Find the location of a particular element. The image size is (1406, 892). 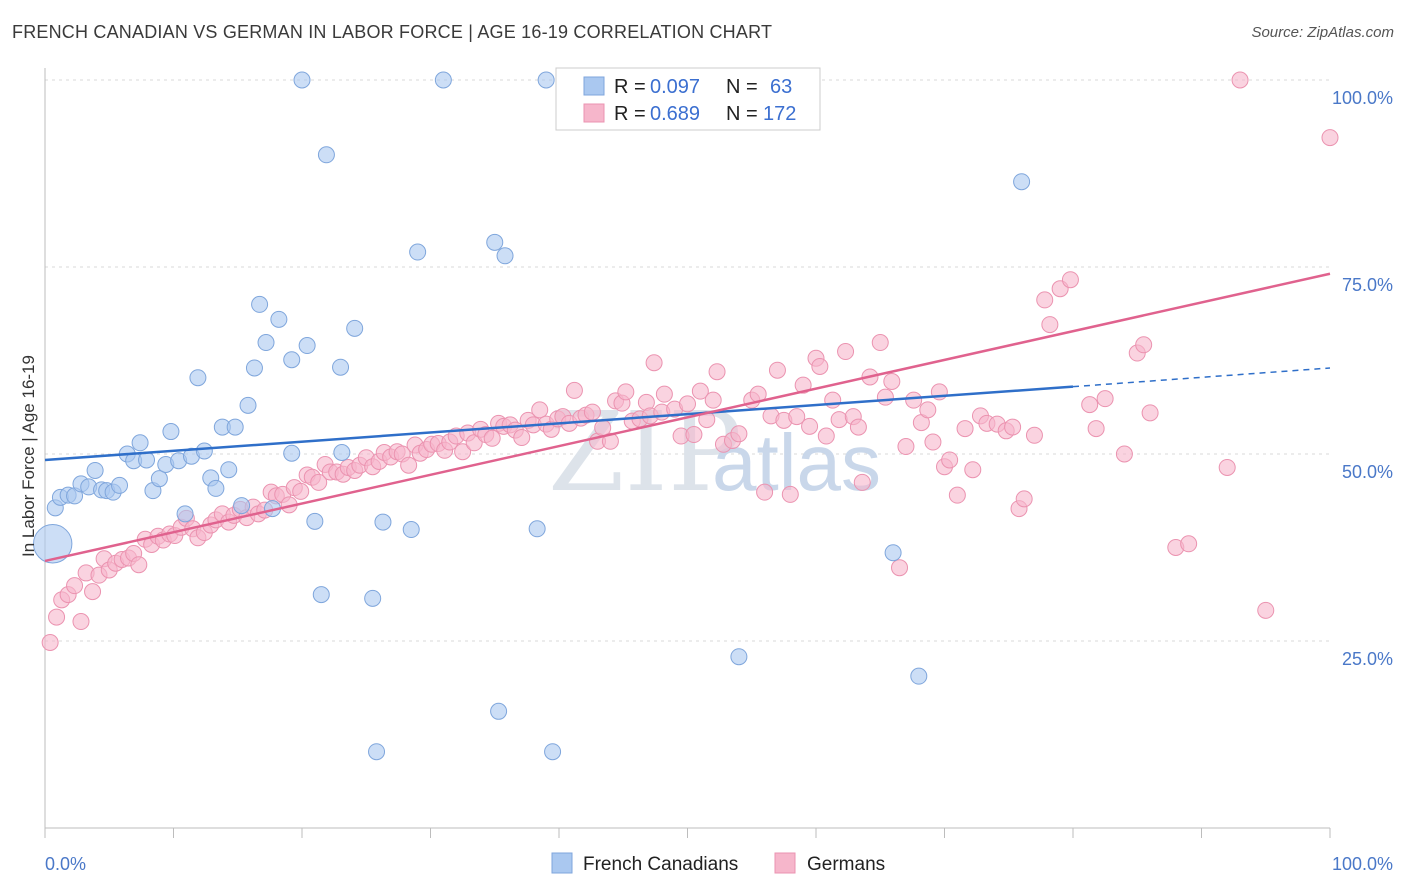

bottom-legend: French Canadians Germans is located at coordinates (718, 863).